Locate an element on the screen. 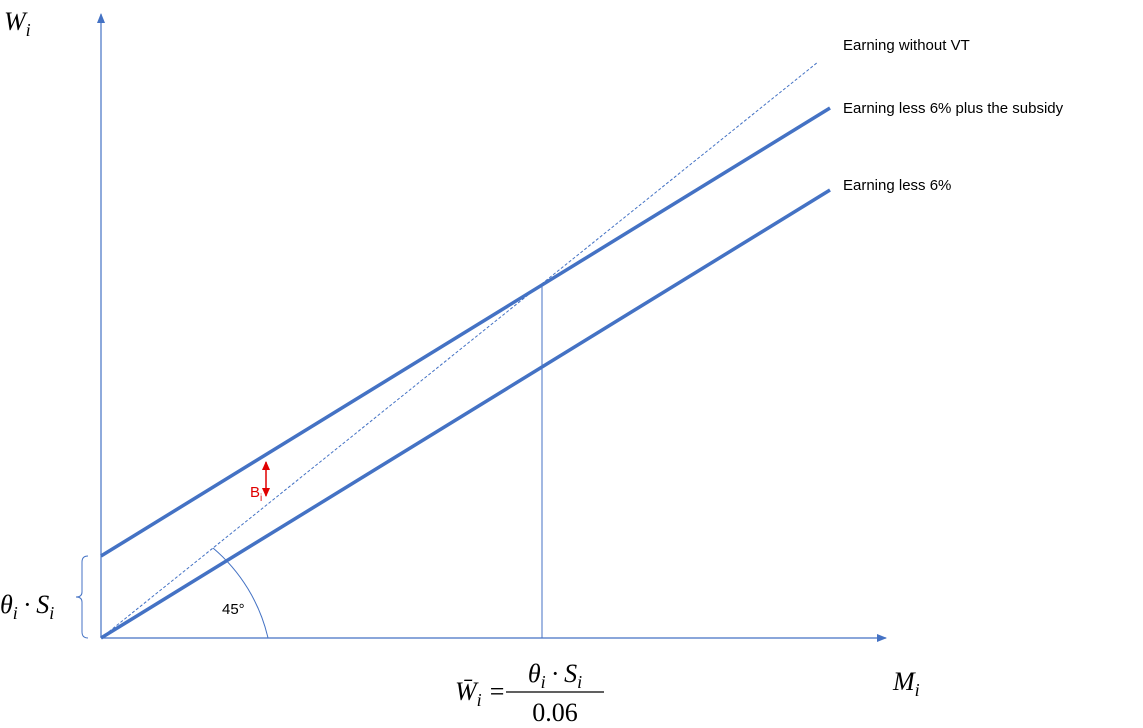 This screenshot has width=1143, height=728. x-axis-label: Mi is located at coordinates (906, 683).